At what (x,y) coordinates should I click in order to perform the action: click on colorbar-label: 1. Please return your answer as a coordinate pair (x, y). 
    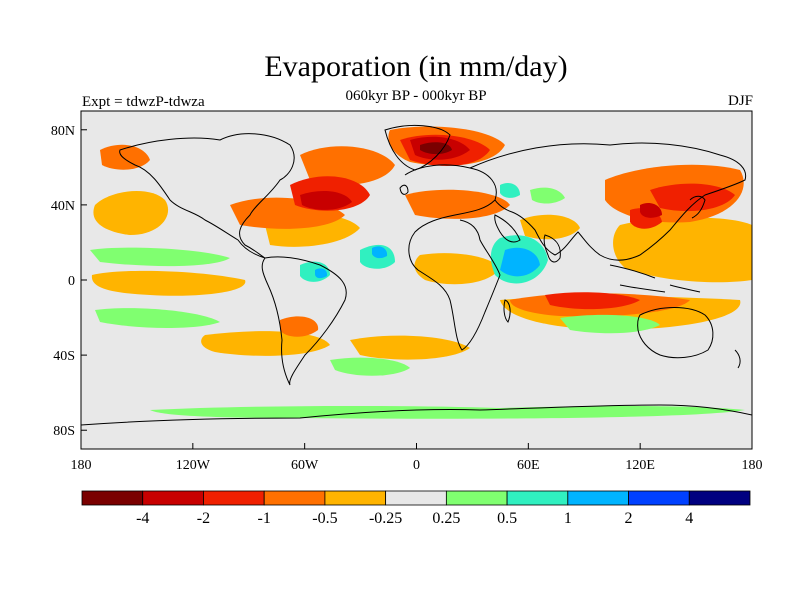
    Looking at the image, I should click on (568, 518).